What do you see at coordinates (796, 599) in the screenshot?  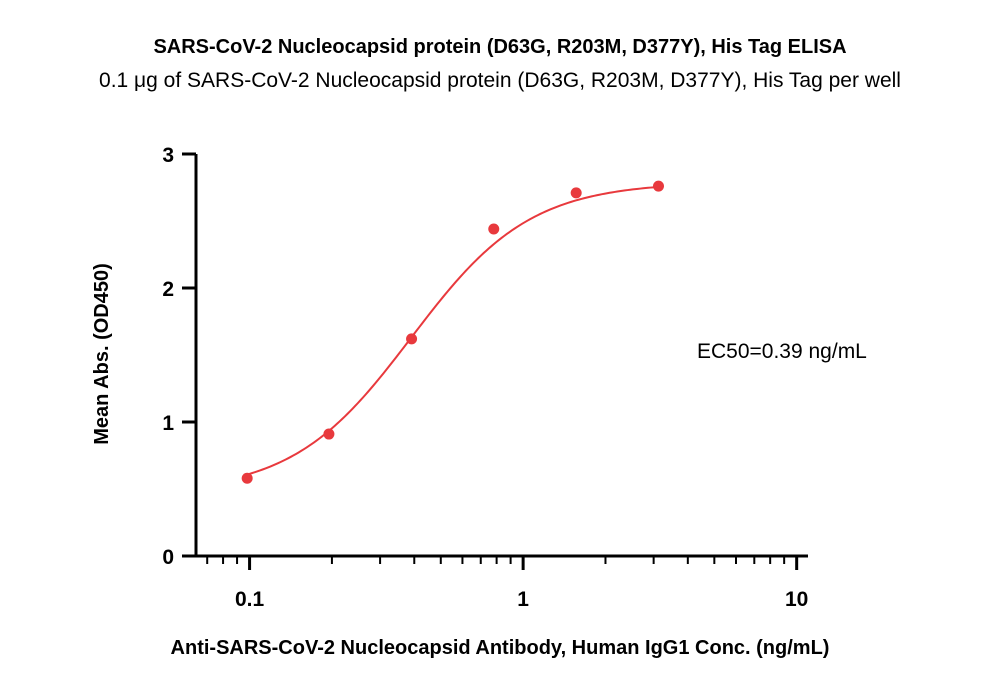 I see `x-tick-label: 10` at bounding box center [796, 599].